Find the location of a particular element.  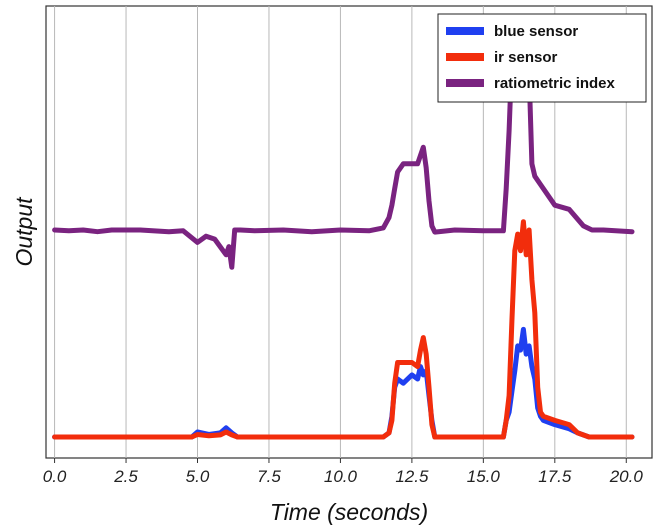

legend-label: ratiometric index is located at coordinates (555, 83).